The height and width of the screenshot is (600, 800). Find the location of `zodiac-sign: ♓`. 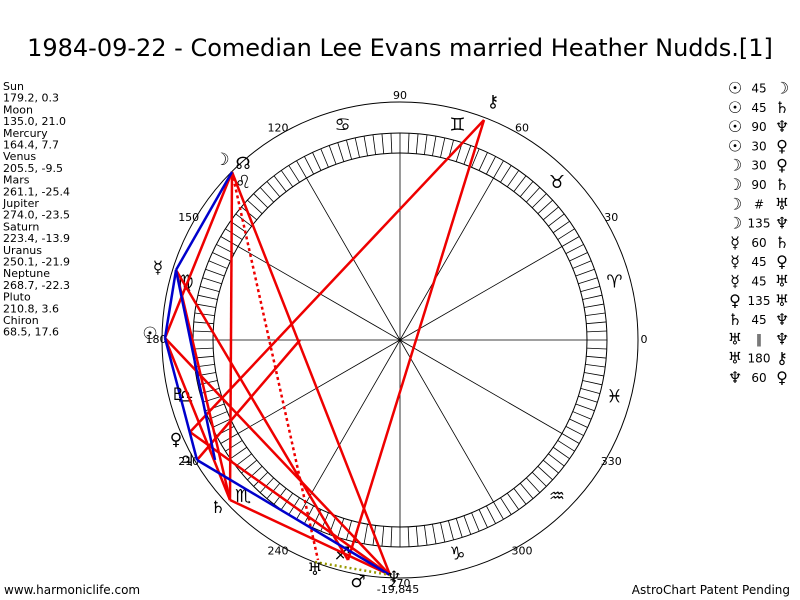

zodiac-sign: ♓ is located at coordinates (614, 396).